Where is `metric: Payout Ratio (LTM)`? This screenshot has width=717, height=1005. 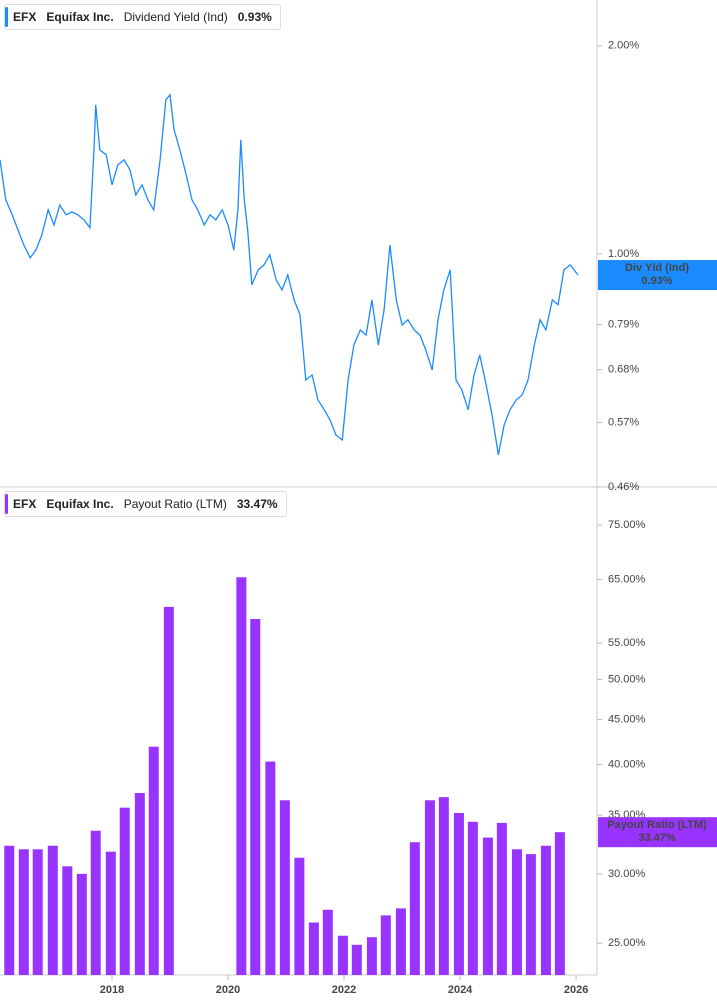 metric: Payout Ratio (LTM) is located at coordinates (175, 504).